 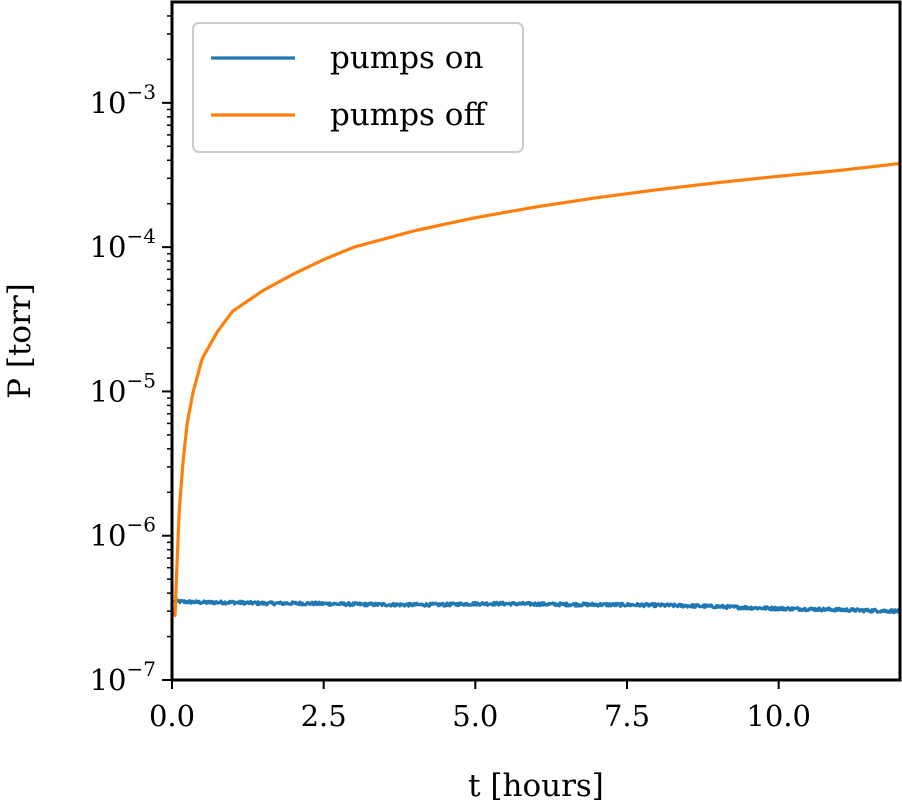 I want to click on x-tick-label: 7.5, so click(x=627, y=716).